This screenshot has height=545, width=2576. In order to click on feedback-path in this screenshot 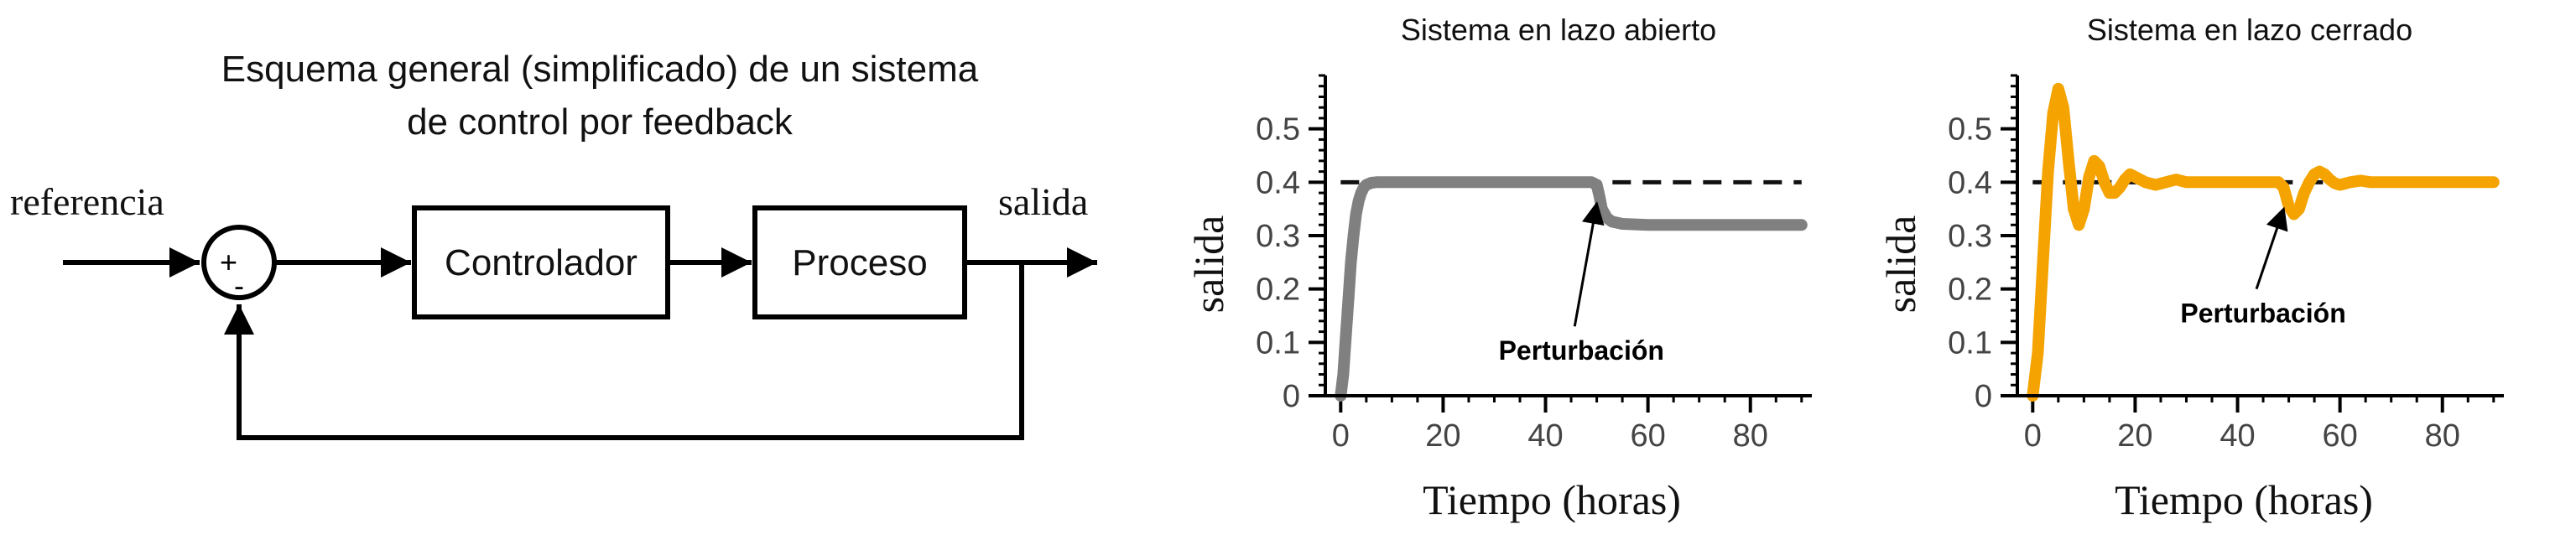, I will do `click(624, 351)`.